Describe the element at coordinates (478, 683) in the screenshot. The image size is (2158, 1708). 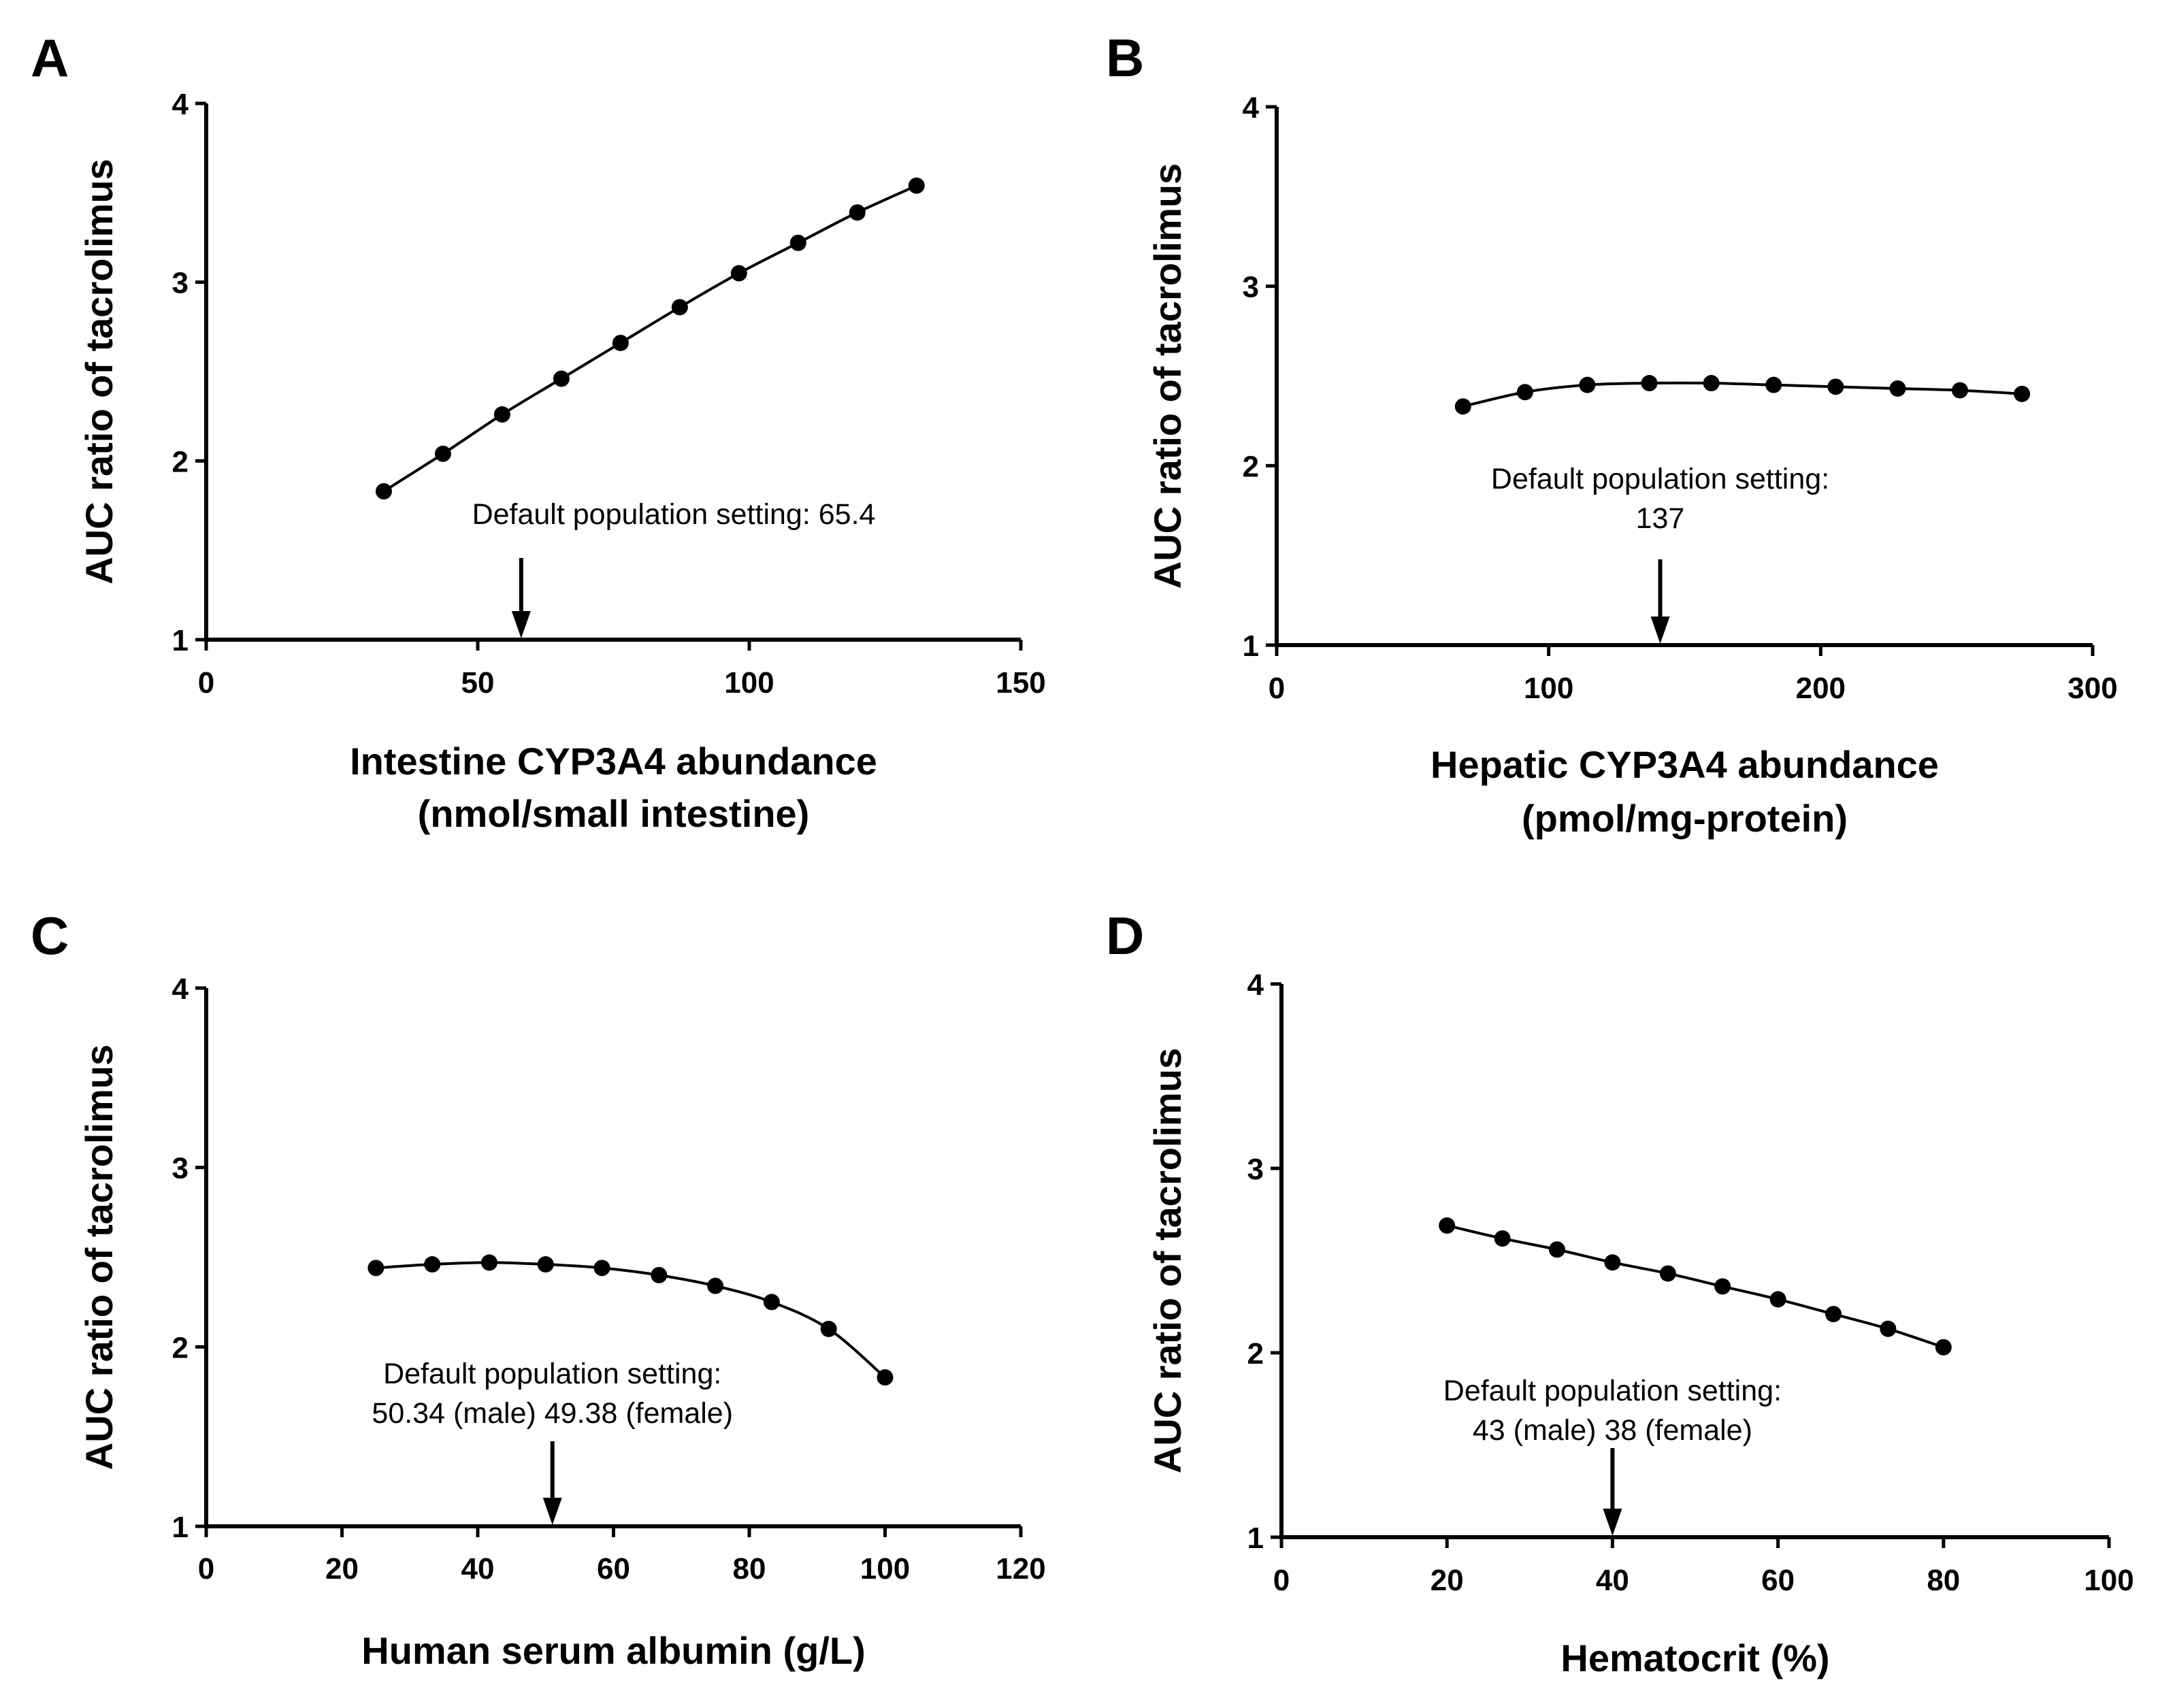
I see `x-tick-label: 50` at that location.